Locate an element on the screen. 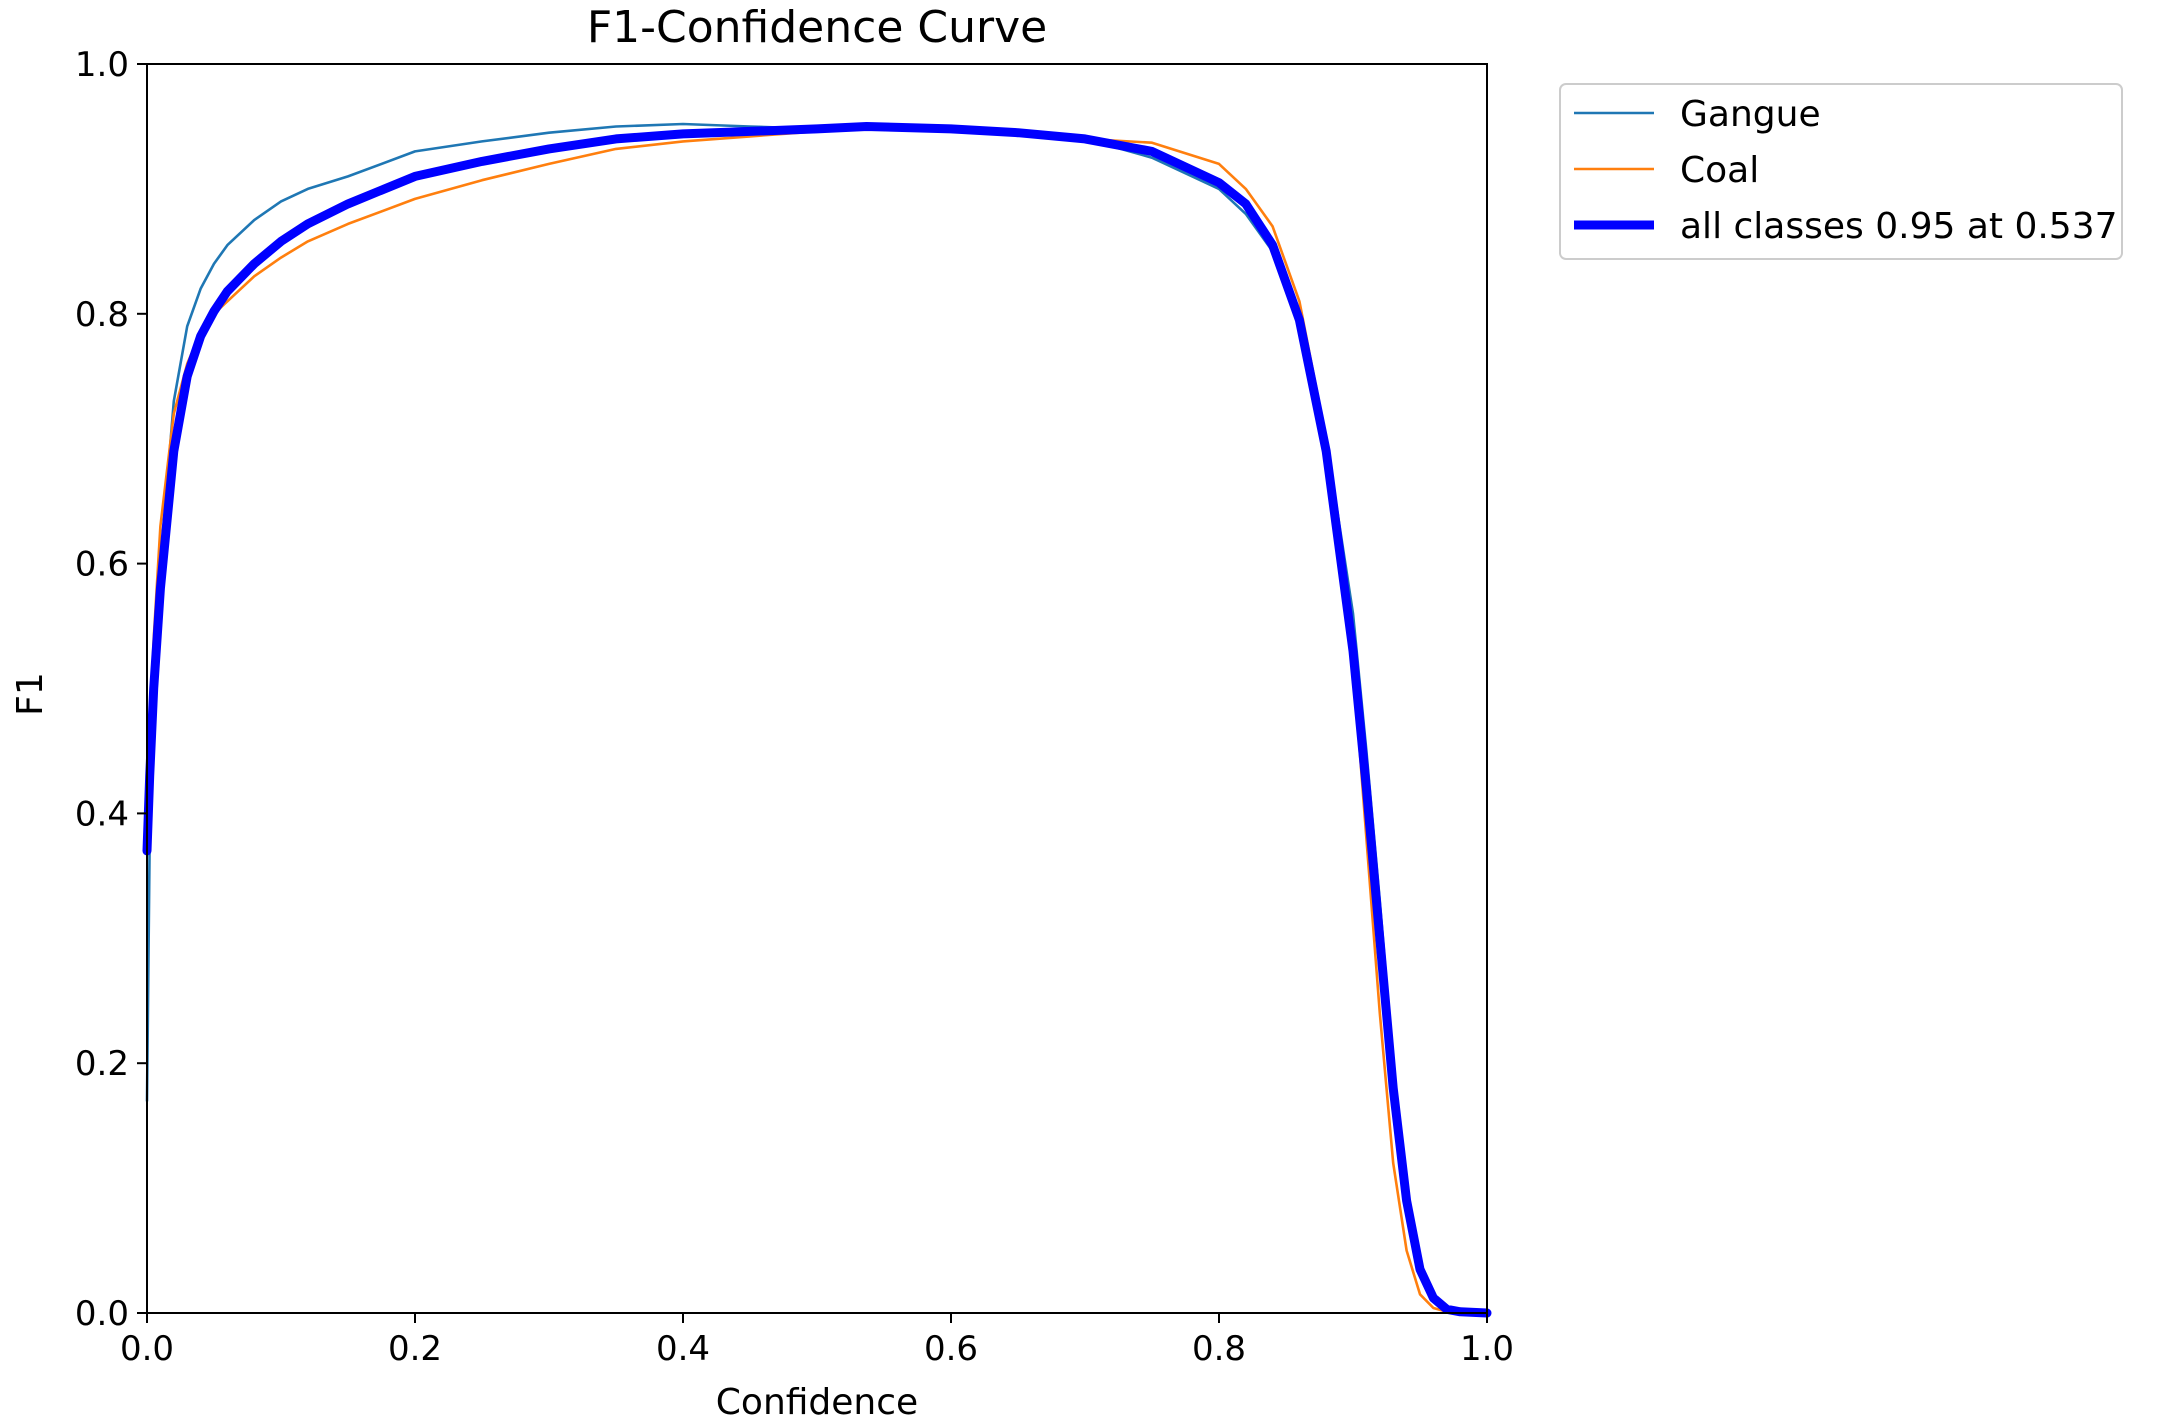 The width and height of the screenshot is (2168, 1423). legend-box is located at coordinates (1841, 171).